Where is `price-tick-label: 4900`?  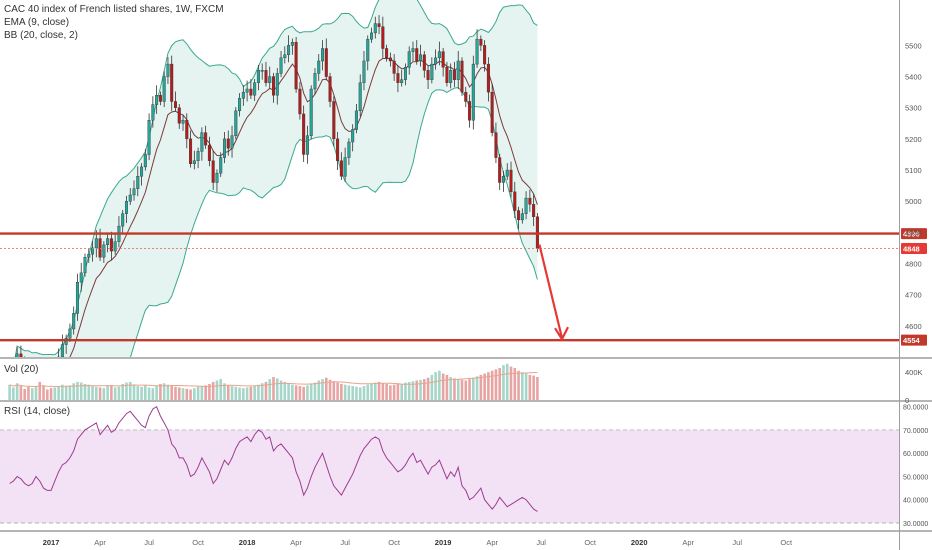 price-tick-label: 4900 is located at coordinates (913, 232).